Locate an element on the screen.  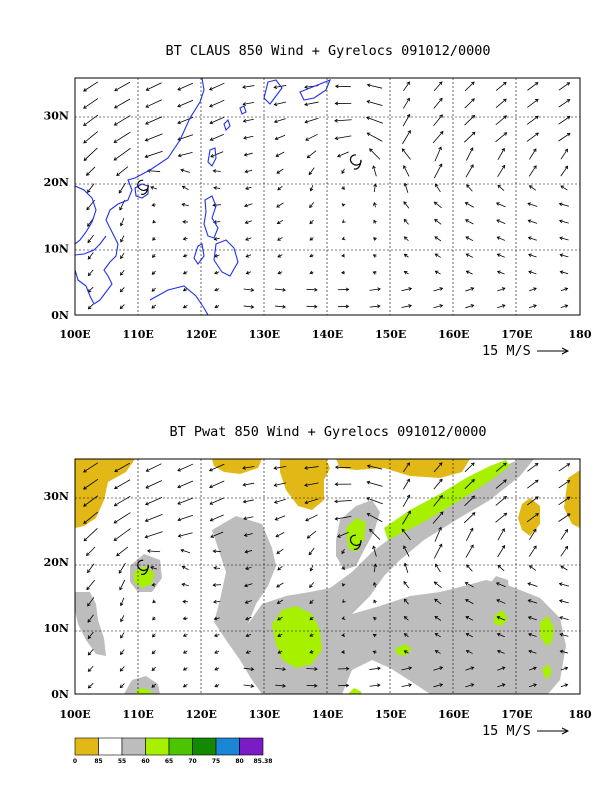
x-tick-label: 180 is located at coordinates (580, 334).